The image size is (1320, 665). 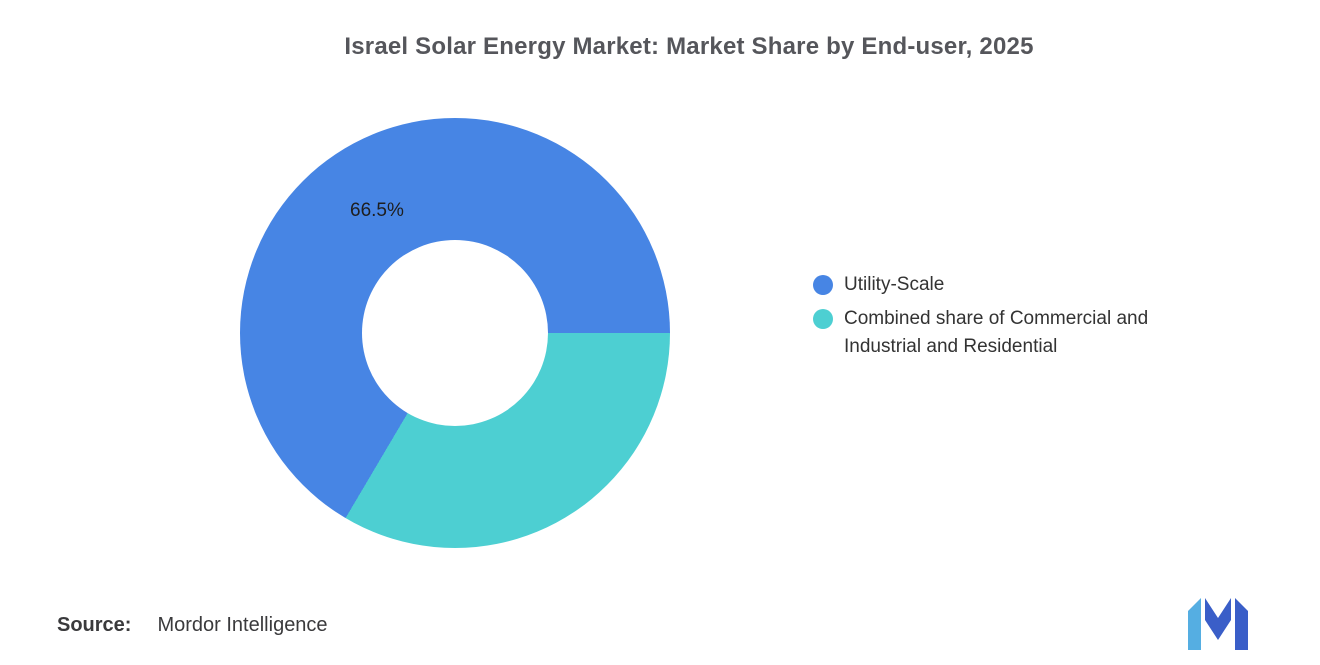 I want to click on logo-m-glyph, so click(x=1218, y=624).